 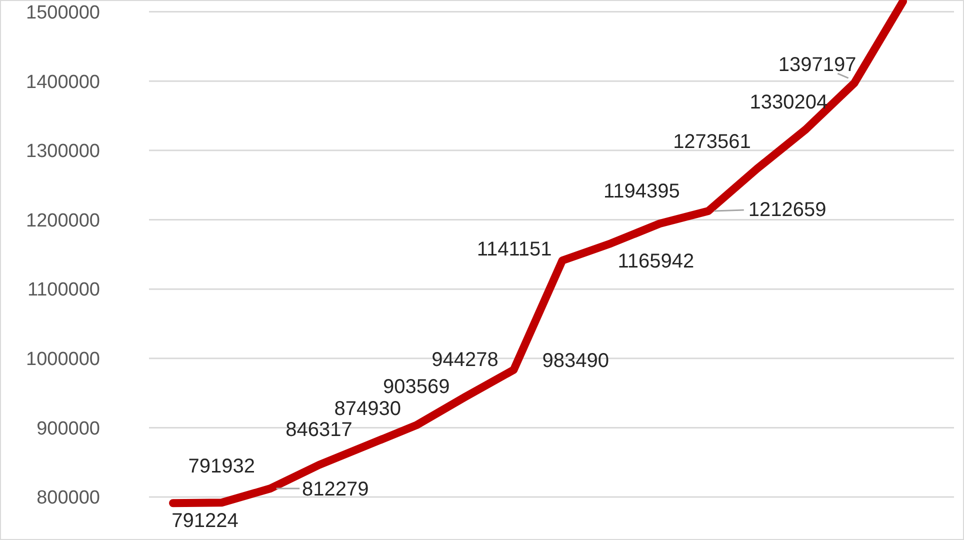 I want to click on y-tick-label: 1400000, so click(x=63, y=82).